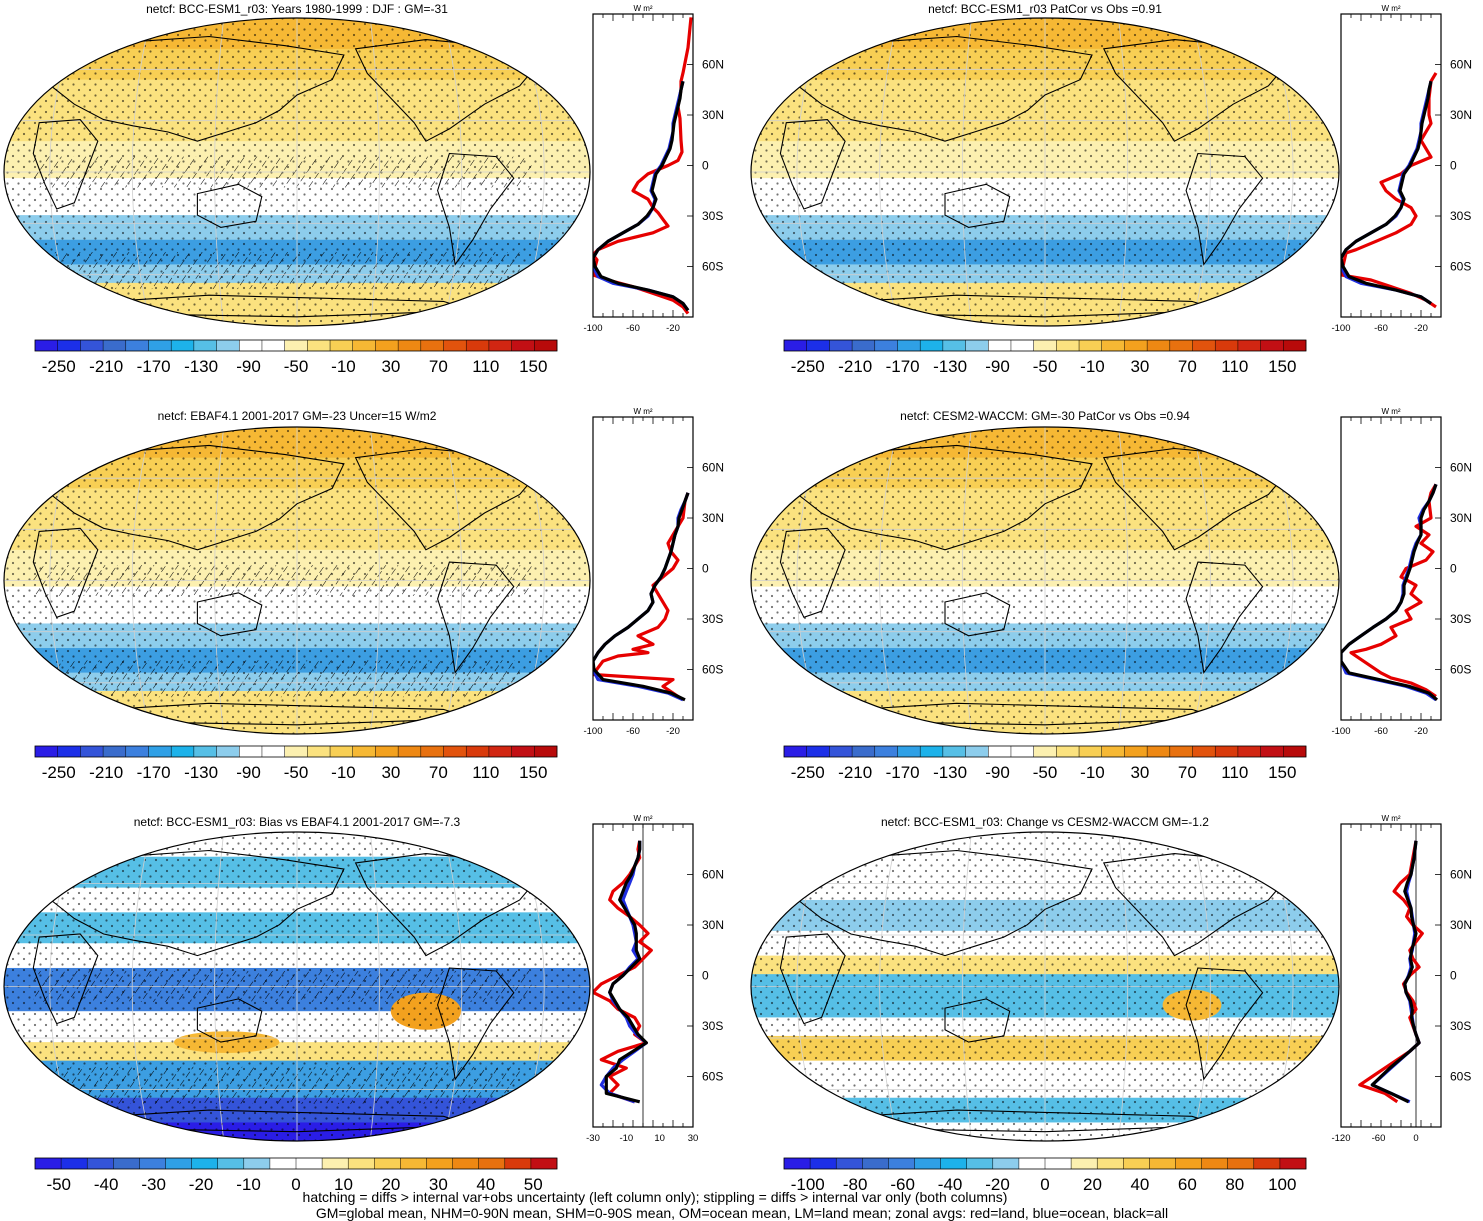  What do you see at coordinates (950, 772) in the screenshot?
I see `colorbar-tick-label: -130` at bounding box center [950, 772].